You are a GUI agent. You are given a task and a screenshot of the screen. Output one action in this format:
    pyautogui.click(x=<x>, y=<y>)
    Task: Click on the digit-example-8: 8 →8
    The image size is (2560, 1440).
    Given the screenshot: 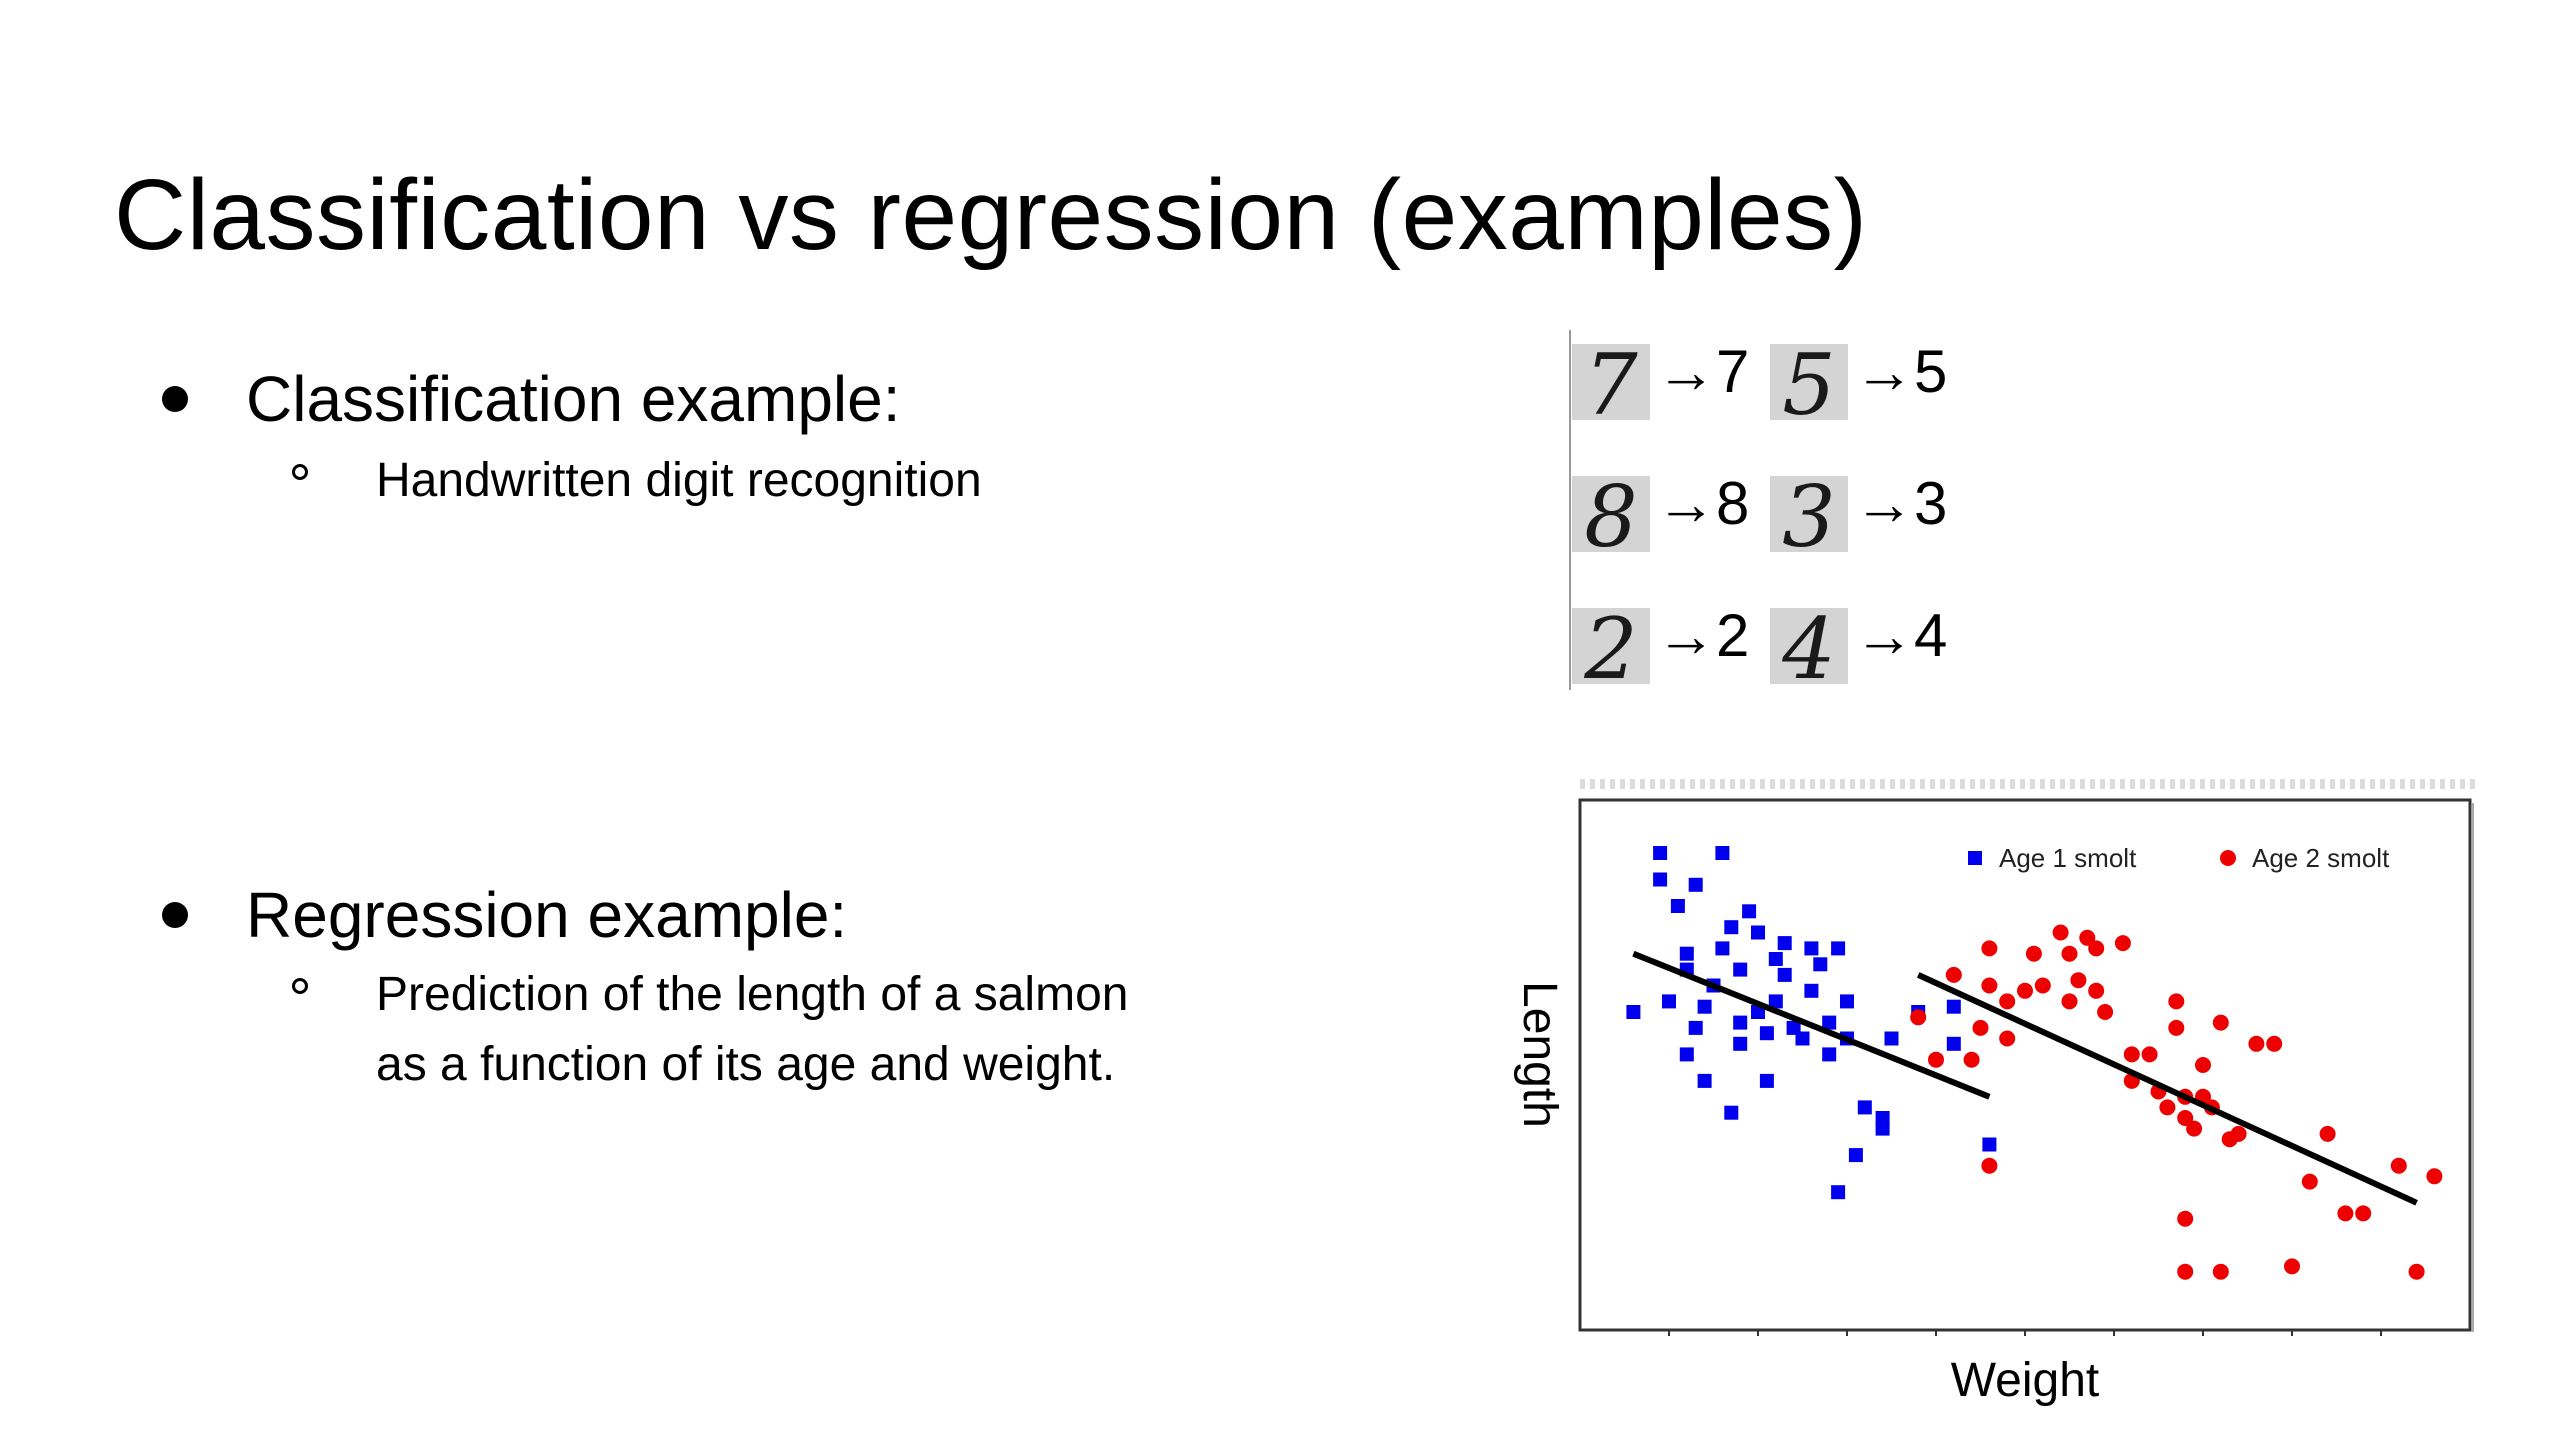 What is the action you would take?
    pyautogui.click(x=1660, y=517)
    